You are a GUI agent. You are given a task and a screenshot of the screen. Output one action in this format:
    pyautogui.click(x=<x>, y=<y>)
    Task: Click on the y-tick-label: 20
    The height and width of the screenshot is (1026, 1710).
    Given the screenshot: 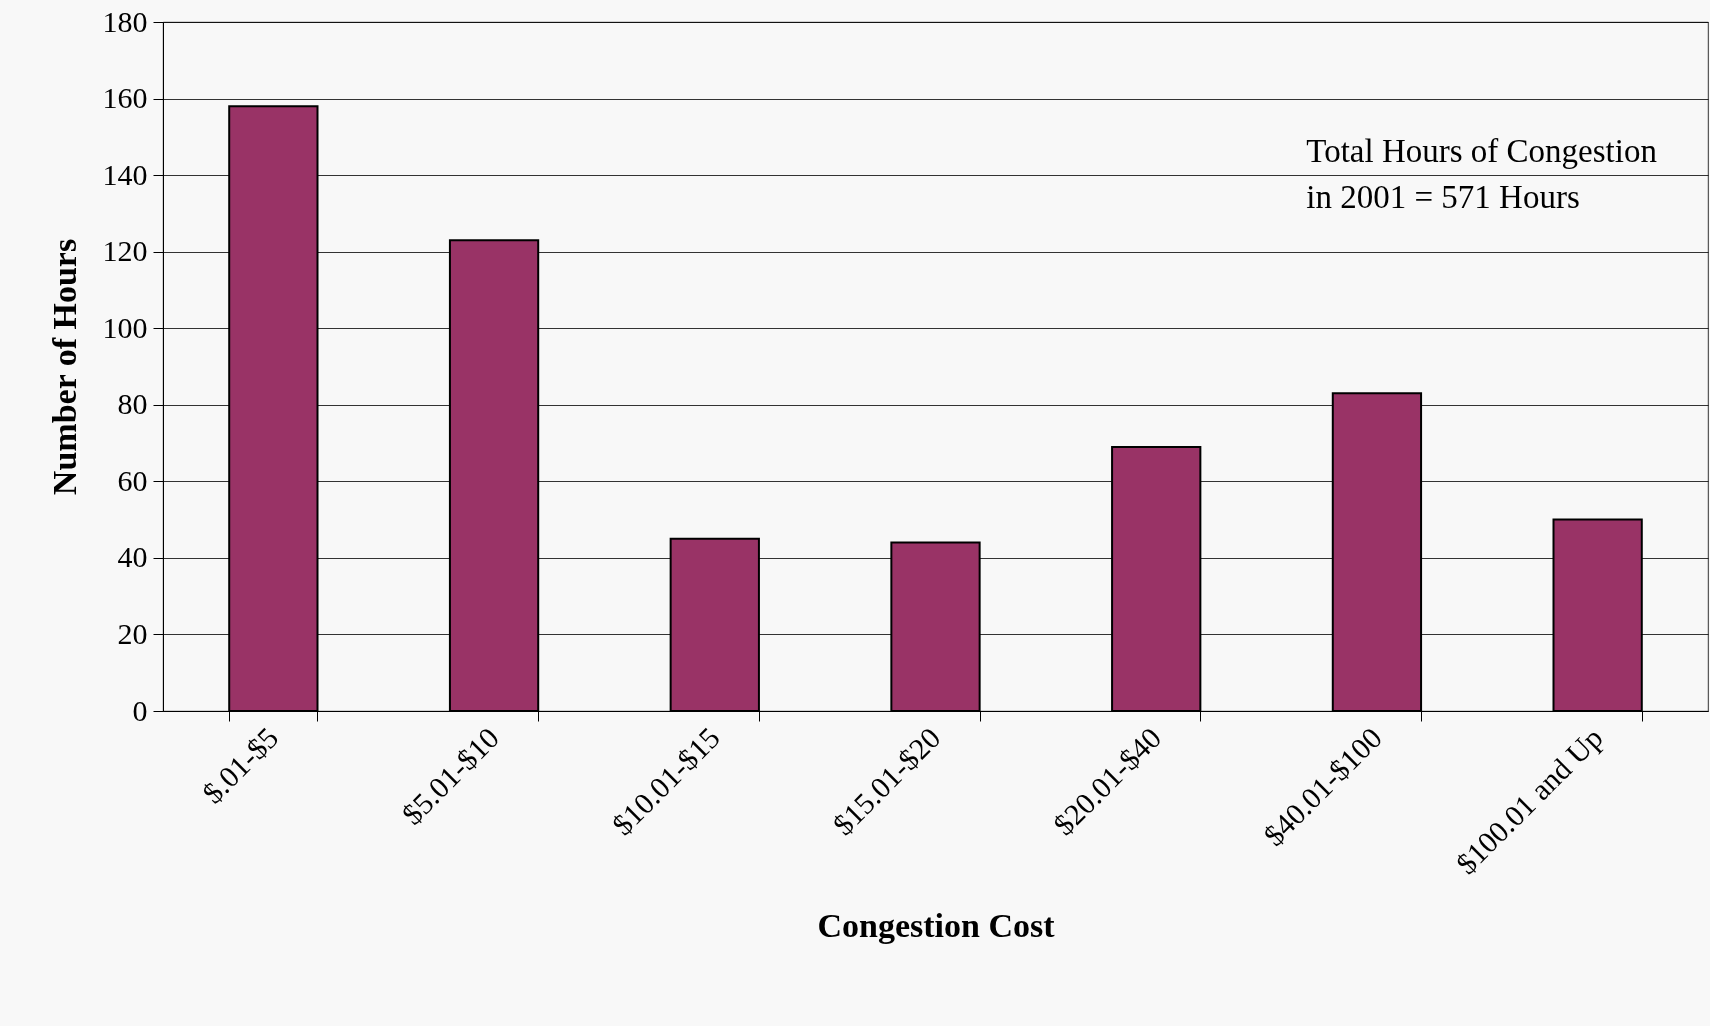 What is the action you would take?
    pyautogui.click(x=132, y=633)
    